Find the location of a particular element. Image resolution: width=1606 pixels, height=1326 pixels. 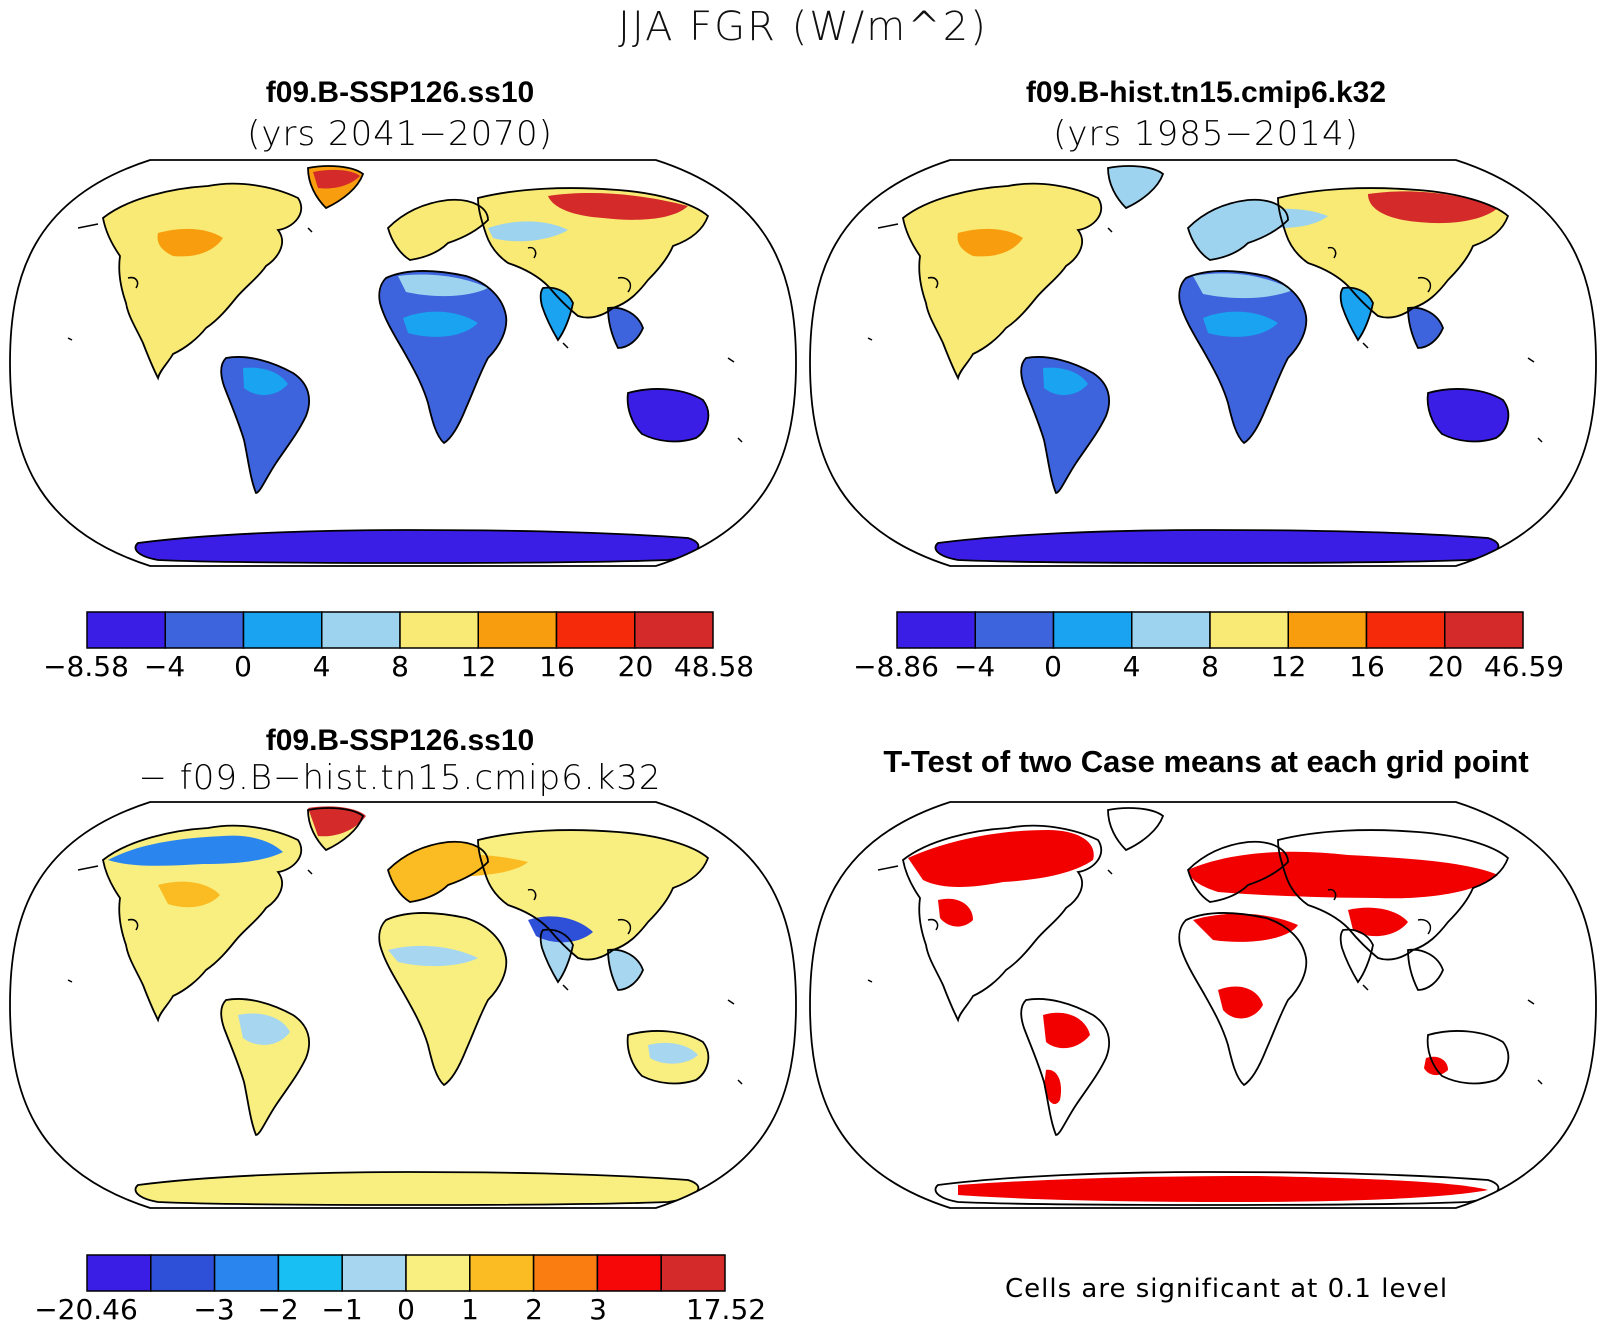

colorbar-tick-label: −2 is located at coordinates (278, 1309).